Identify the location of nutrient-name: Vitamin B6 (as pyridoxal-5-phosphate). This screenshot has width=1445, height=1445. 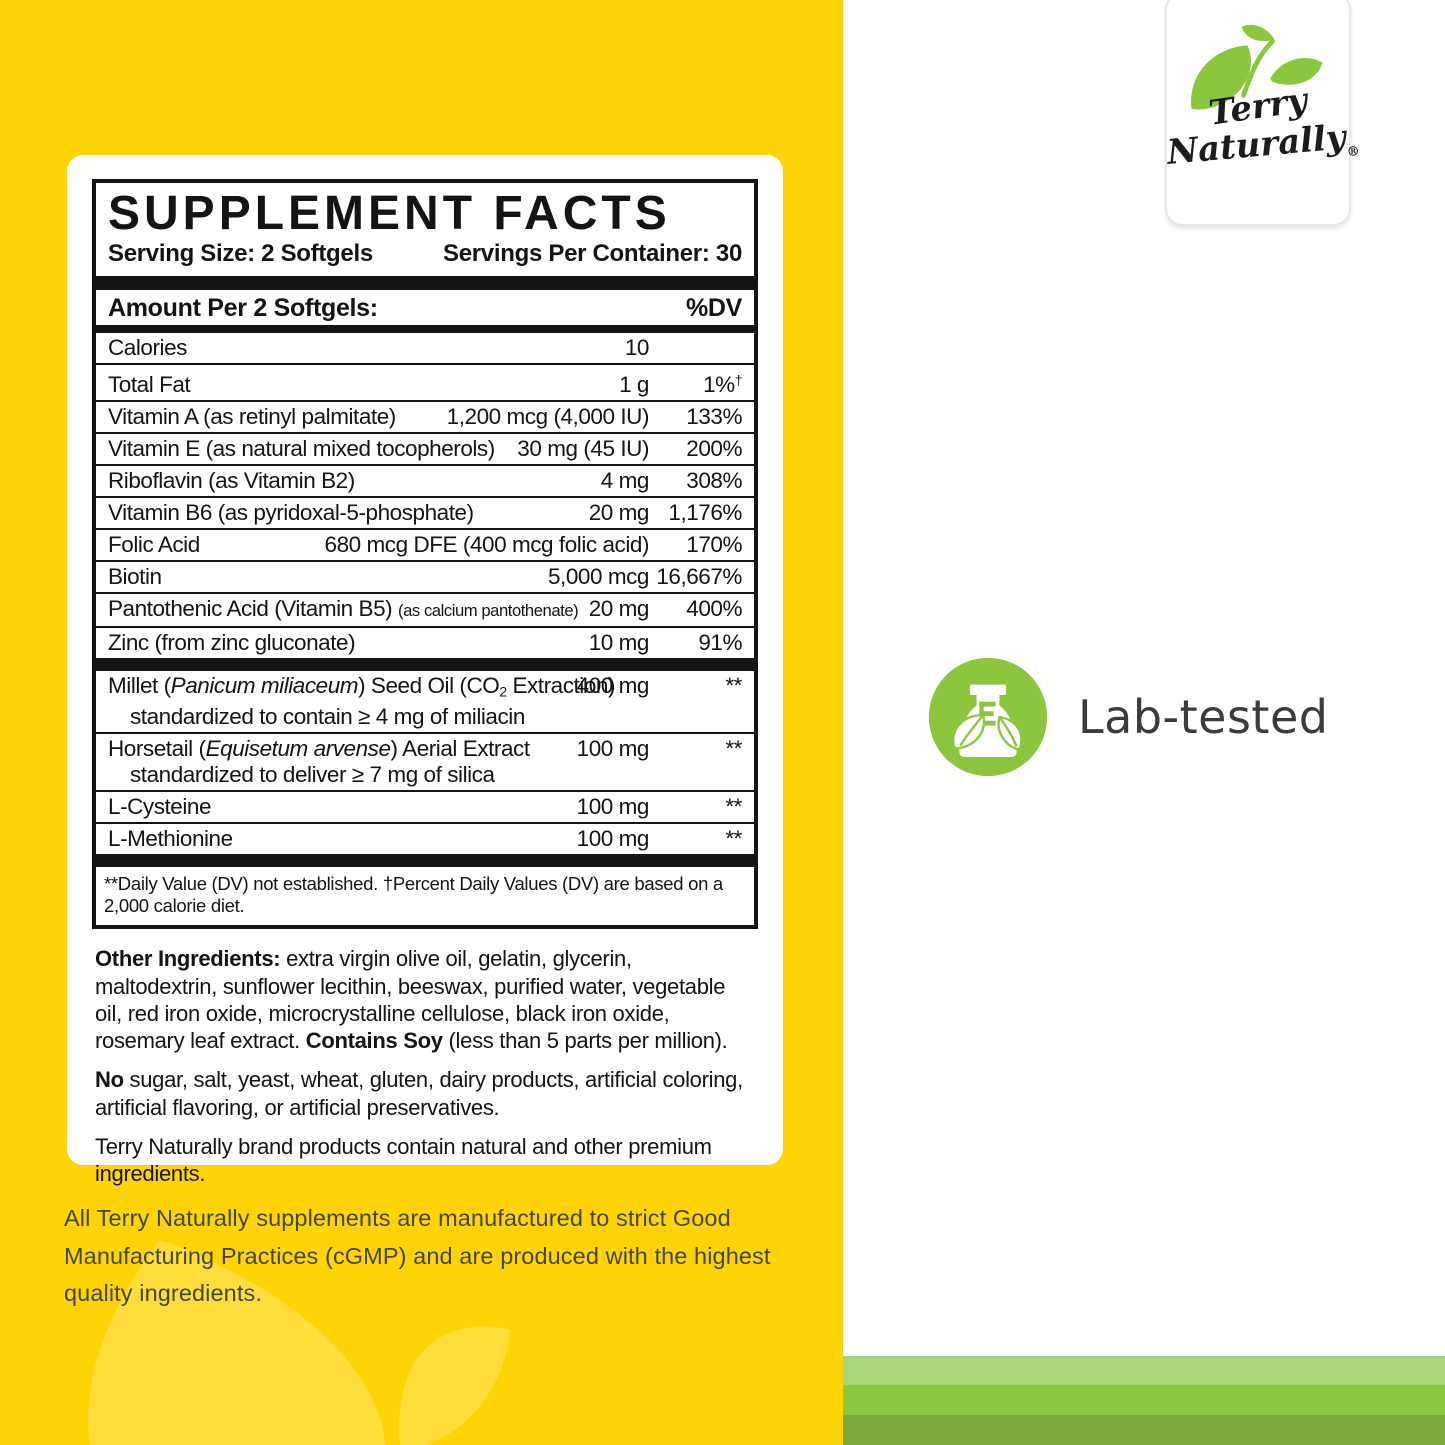
(291, 512).